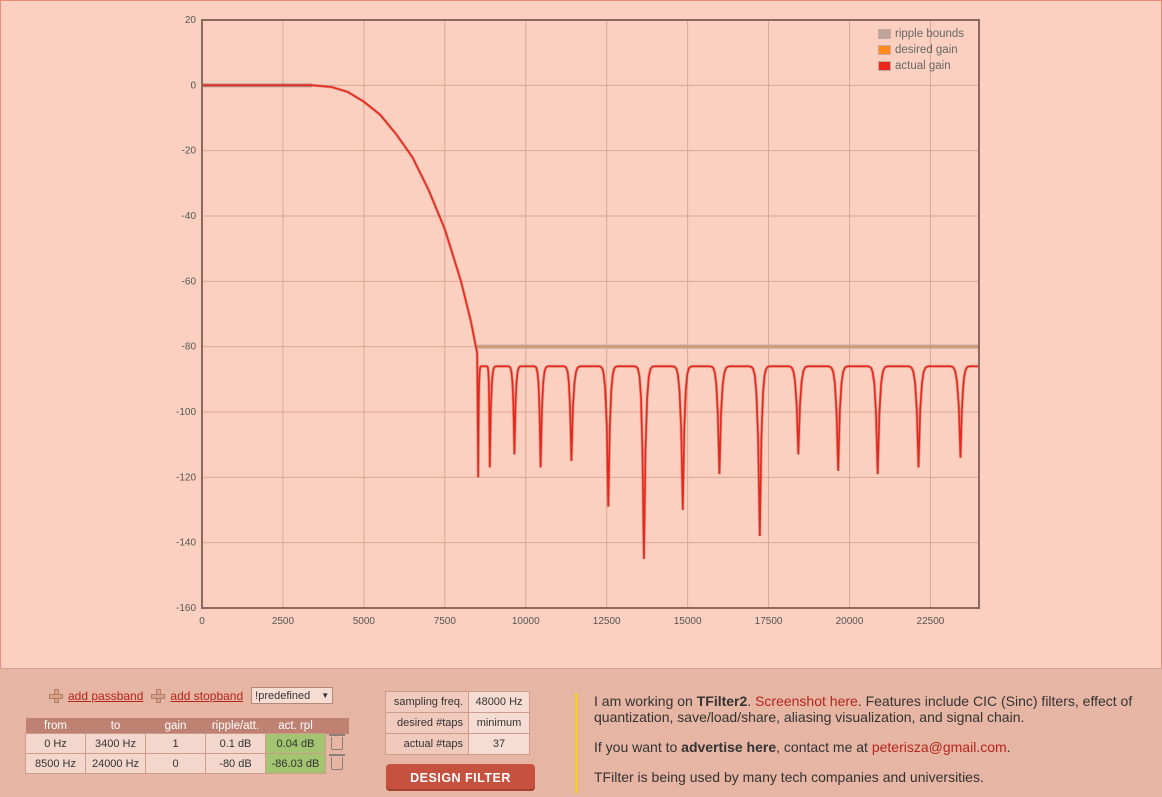 The height and width of the screenshot is (797, 1162). I want to click on info-text: If you want to, so click(638, 747).